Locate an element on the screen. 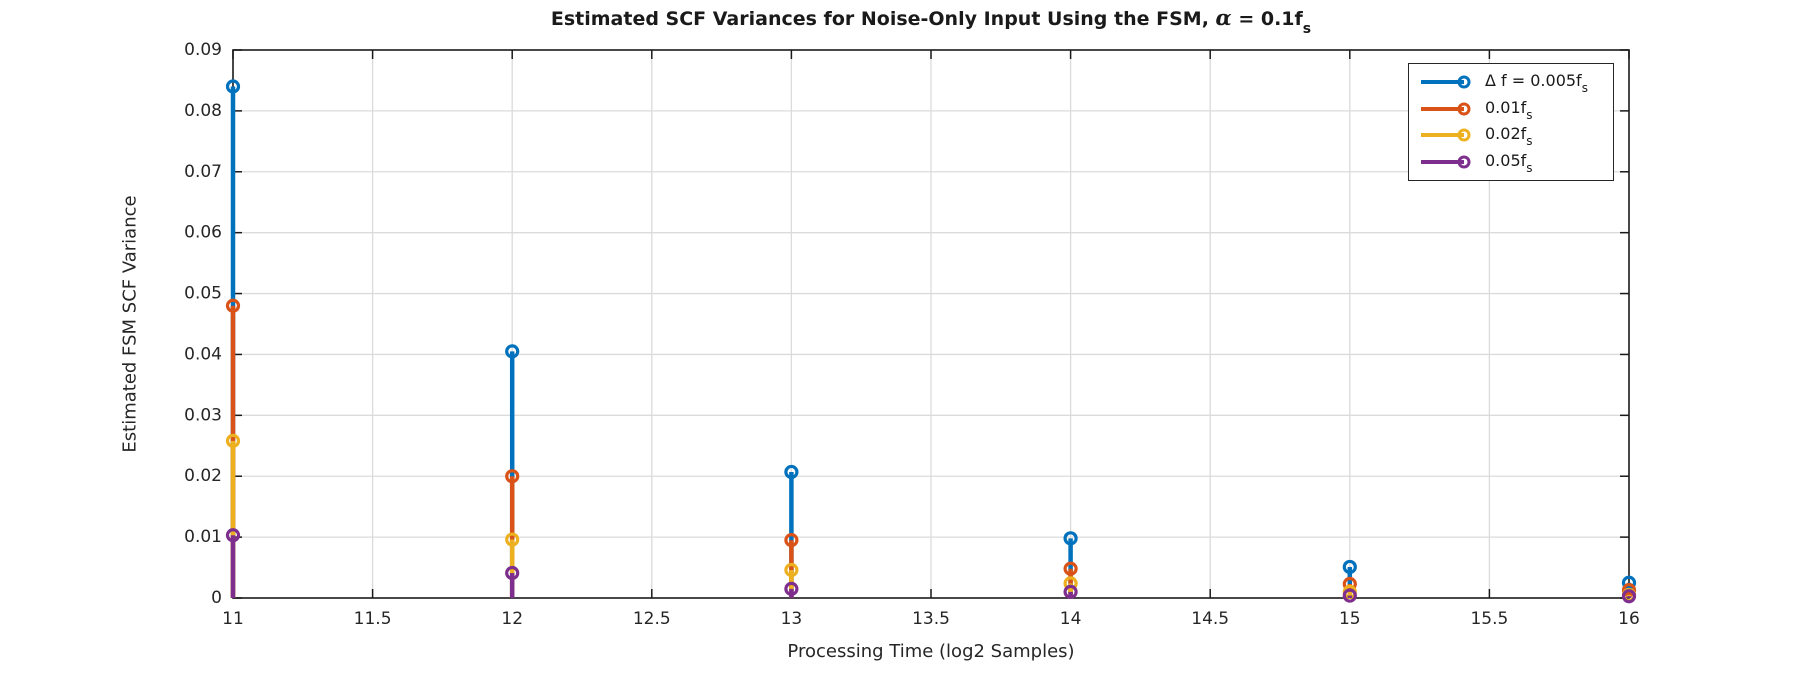 The height and width of the screenshot is (675, 1800). legend-label: 0.01fs is located at coordinates (1509, 109).